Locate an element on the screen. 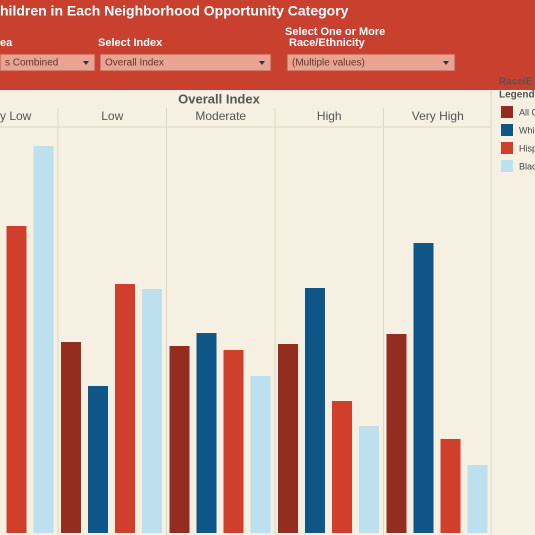  legend-title: Race/E is located at coordinates (516, 82).